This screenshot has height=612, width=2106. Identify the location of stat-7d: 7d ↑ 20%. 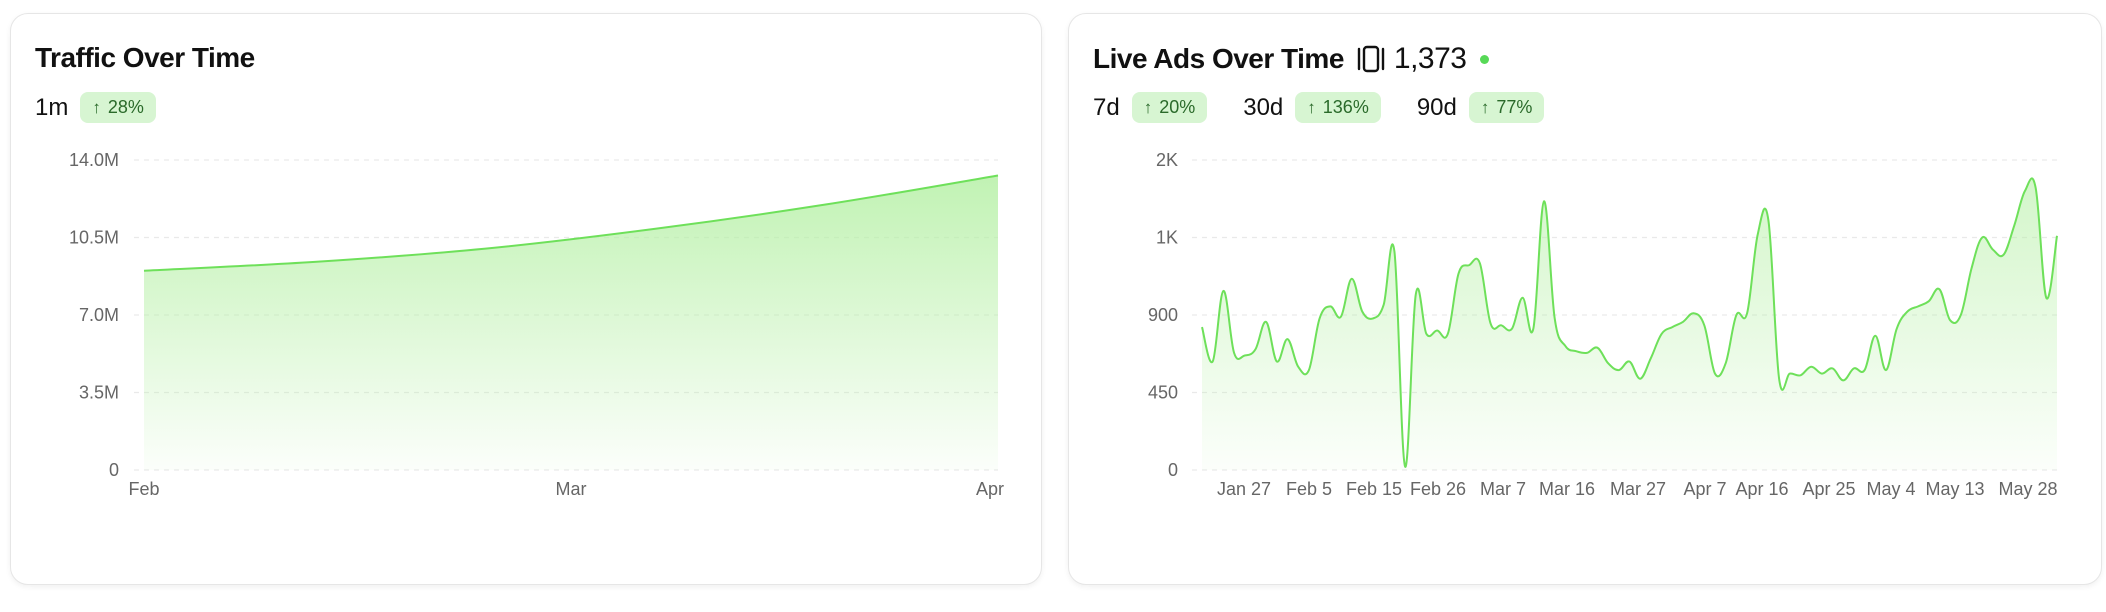
(1150, 107).